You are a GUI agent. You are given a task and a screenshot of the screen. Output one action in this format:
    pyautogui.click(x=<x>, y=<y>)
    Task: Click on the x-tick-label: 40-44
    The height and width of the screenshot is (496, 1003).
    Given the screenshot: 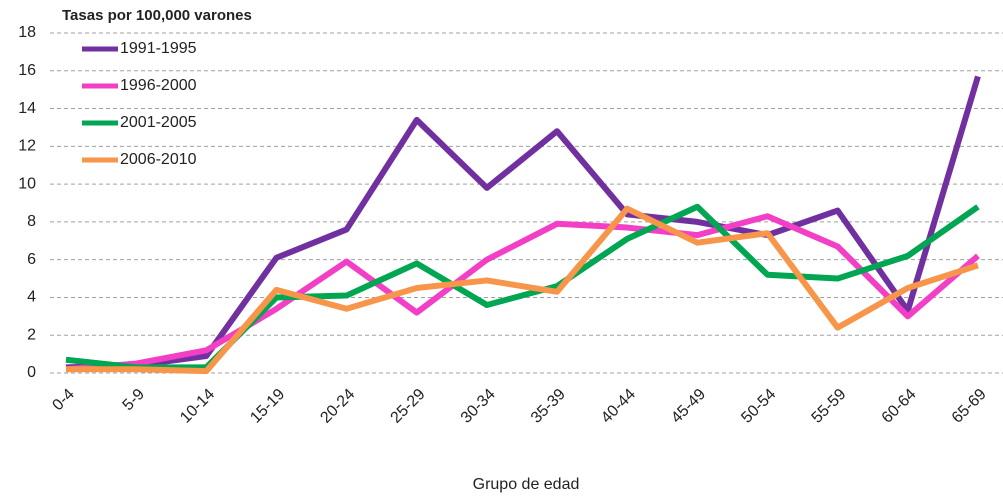 What is the action you would take?
    pyautogui.click(x=618, y=406)
    